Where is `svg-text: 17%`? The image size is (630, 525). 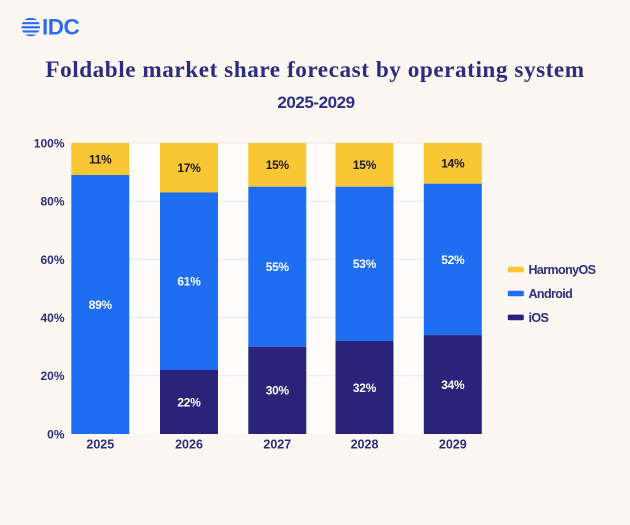 svg-text: 17% is located at coordinates (189, 168).